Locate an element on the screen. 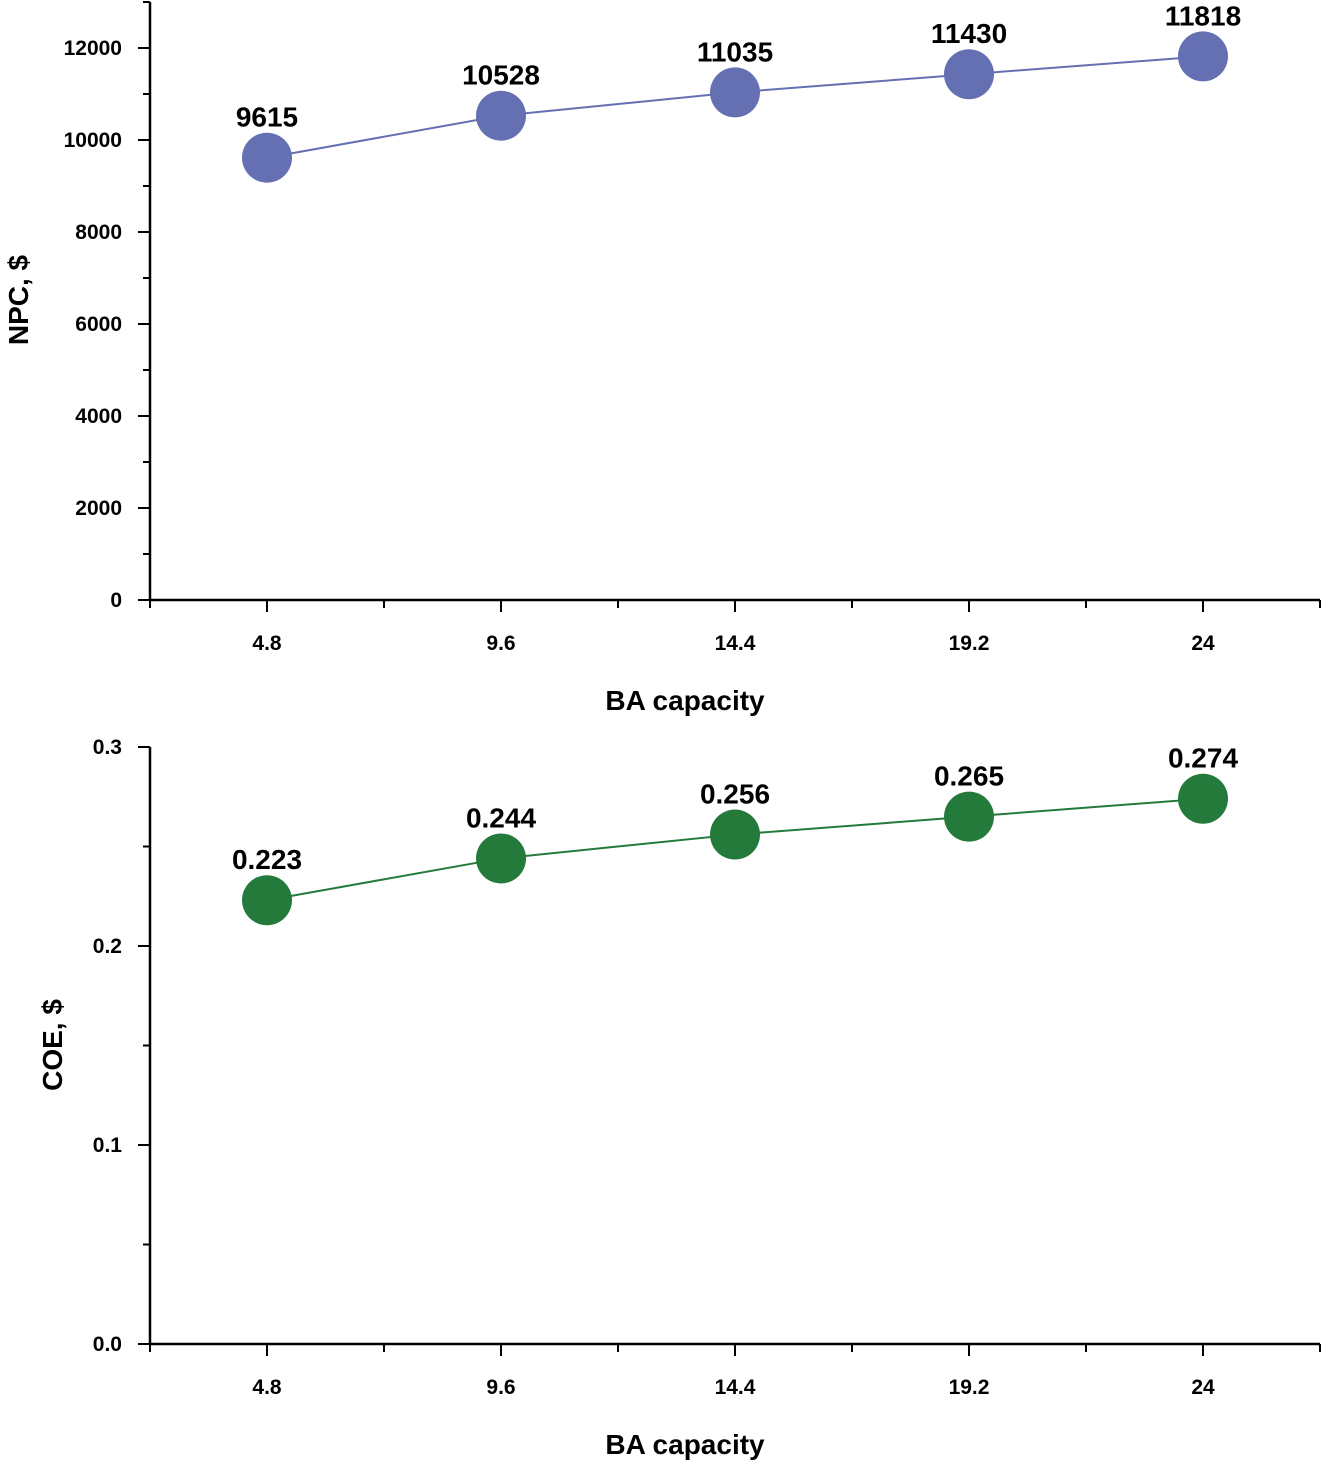 Image resolution: width=1323 pixels, height=1467 pixels. coe-data-label: 0.256 is located at coordinates (735, 794).